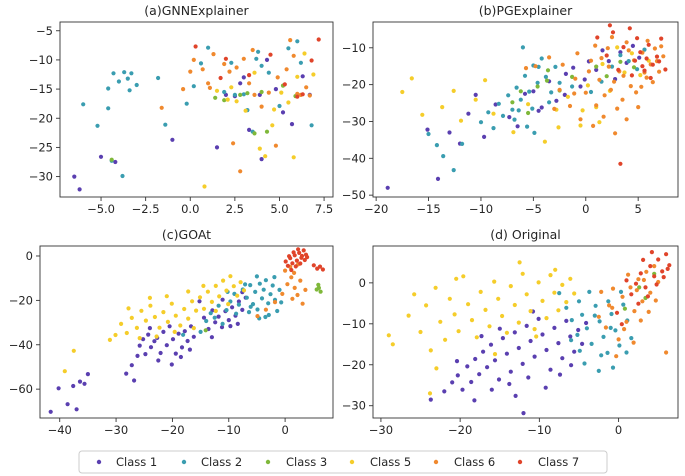  Describe the element at coordinates (186, 234) in the screenshot. I see `panel-title: (c)GOAt` at that location.